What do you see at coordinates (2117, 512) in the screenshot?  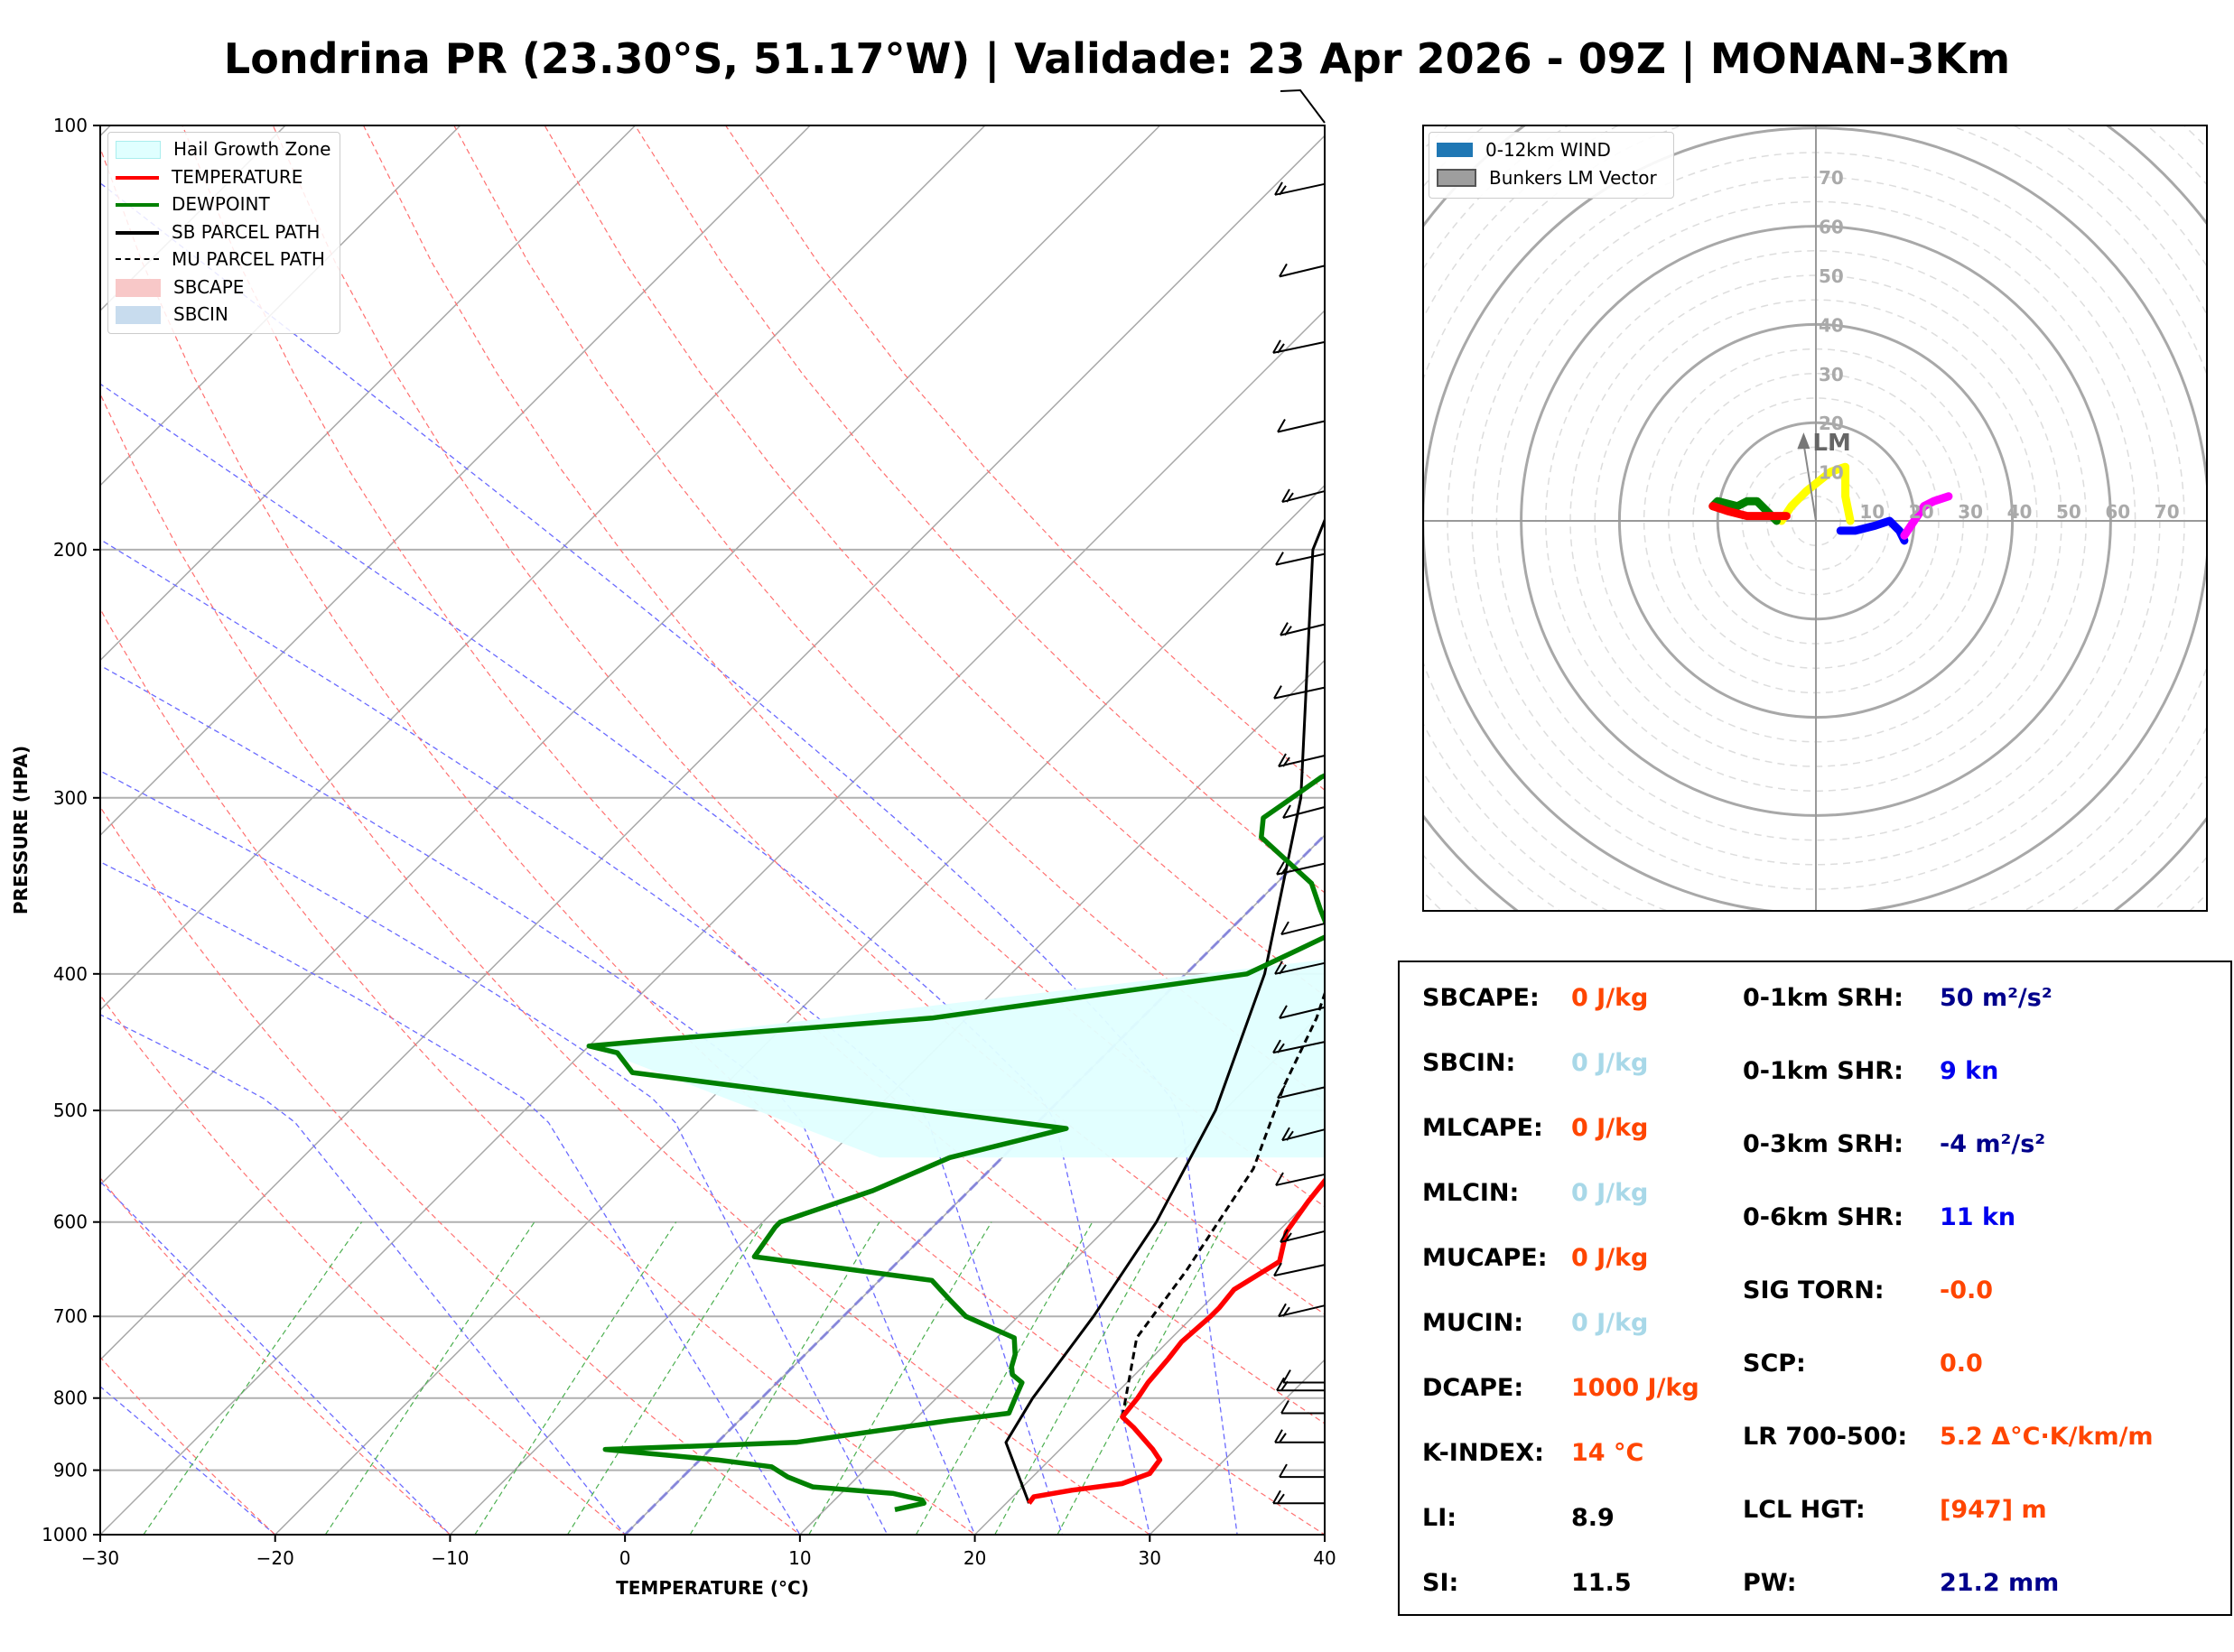 I see `ring-label-x: 60` at bounding box center [2117, 512].